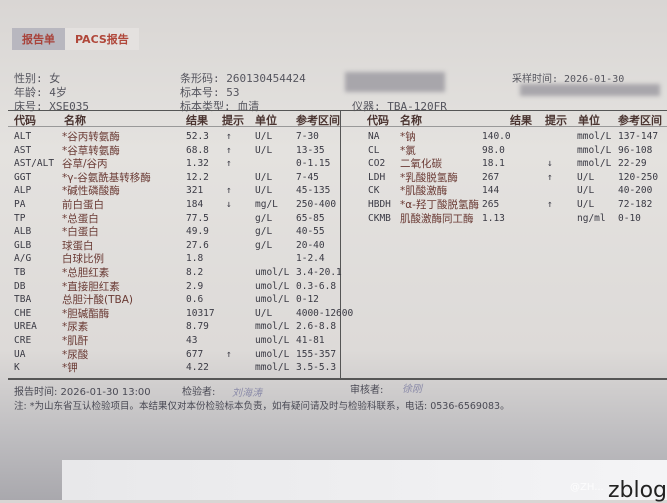 This screenshot has width=667, height=503. I want to click on cell-name: *肌酐, so click(75, 341).